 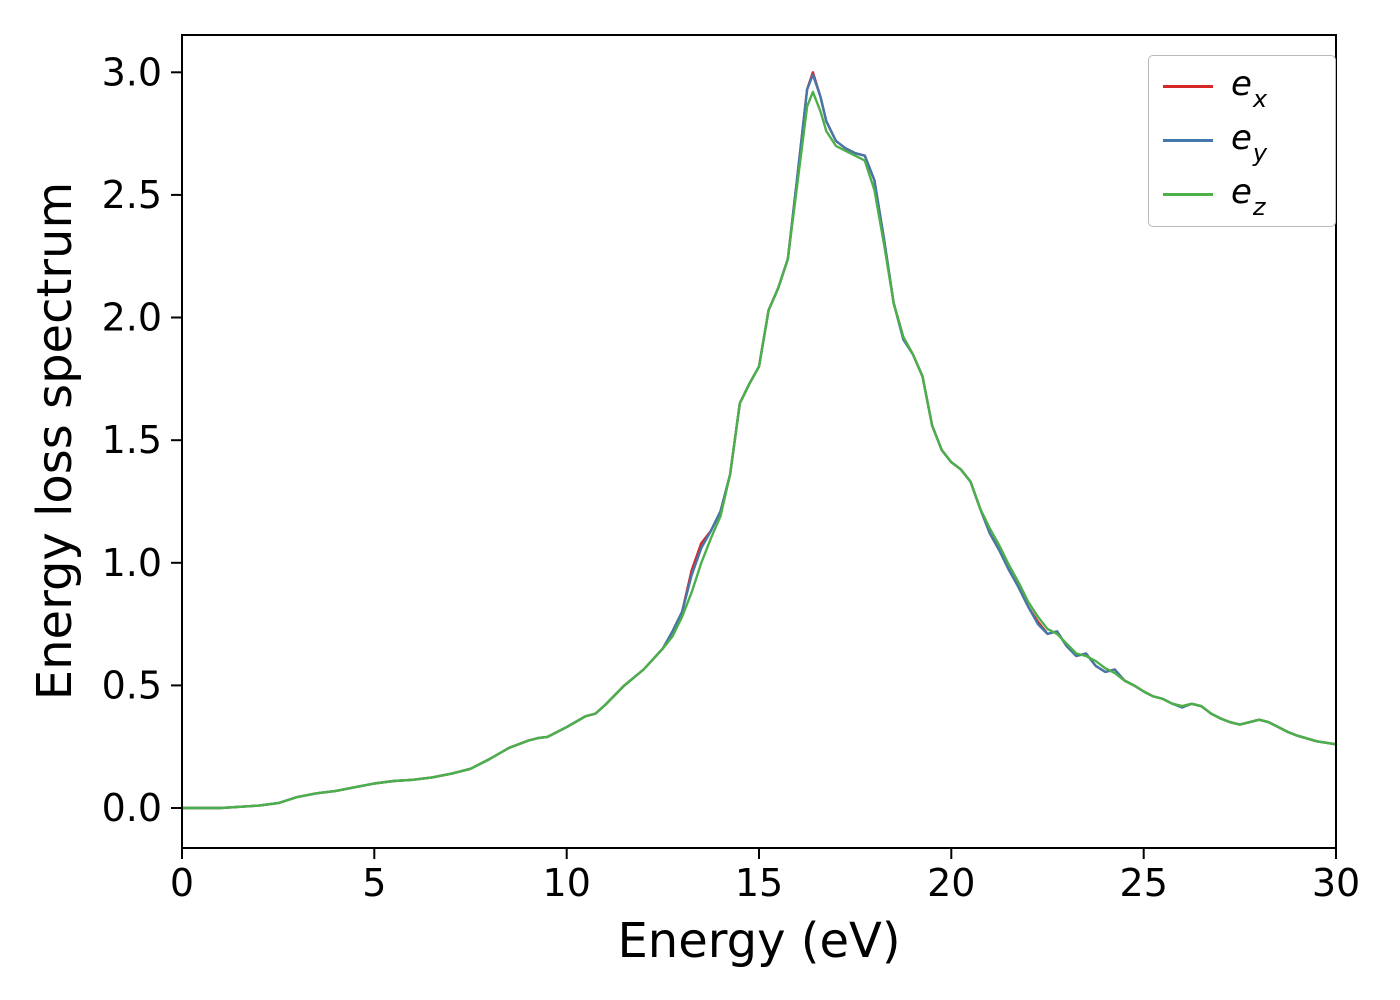 I want to click on x-tick-label: 0, so click(x=182, y=883).